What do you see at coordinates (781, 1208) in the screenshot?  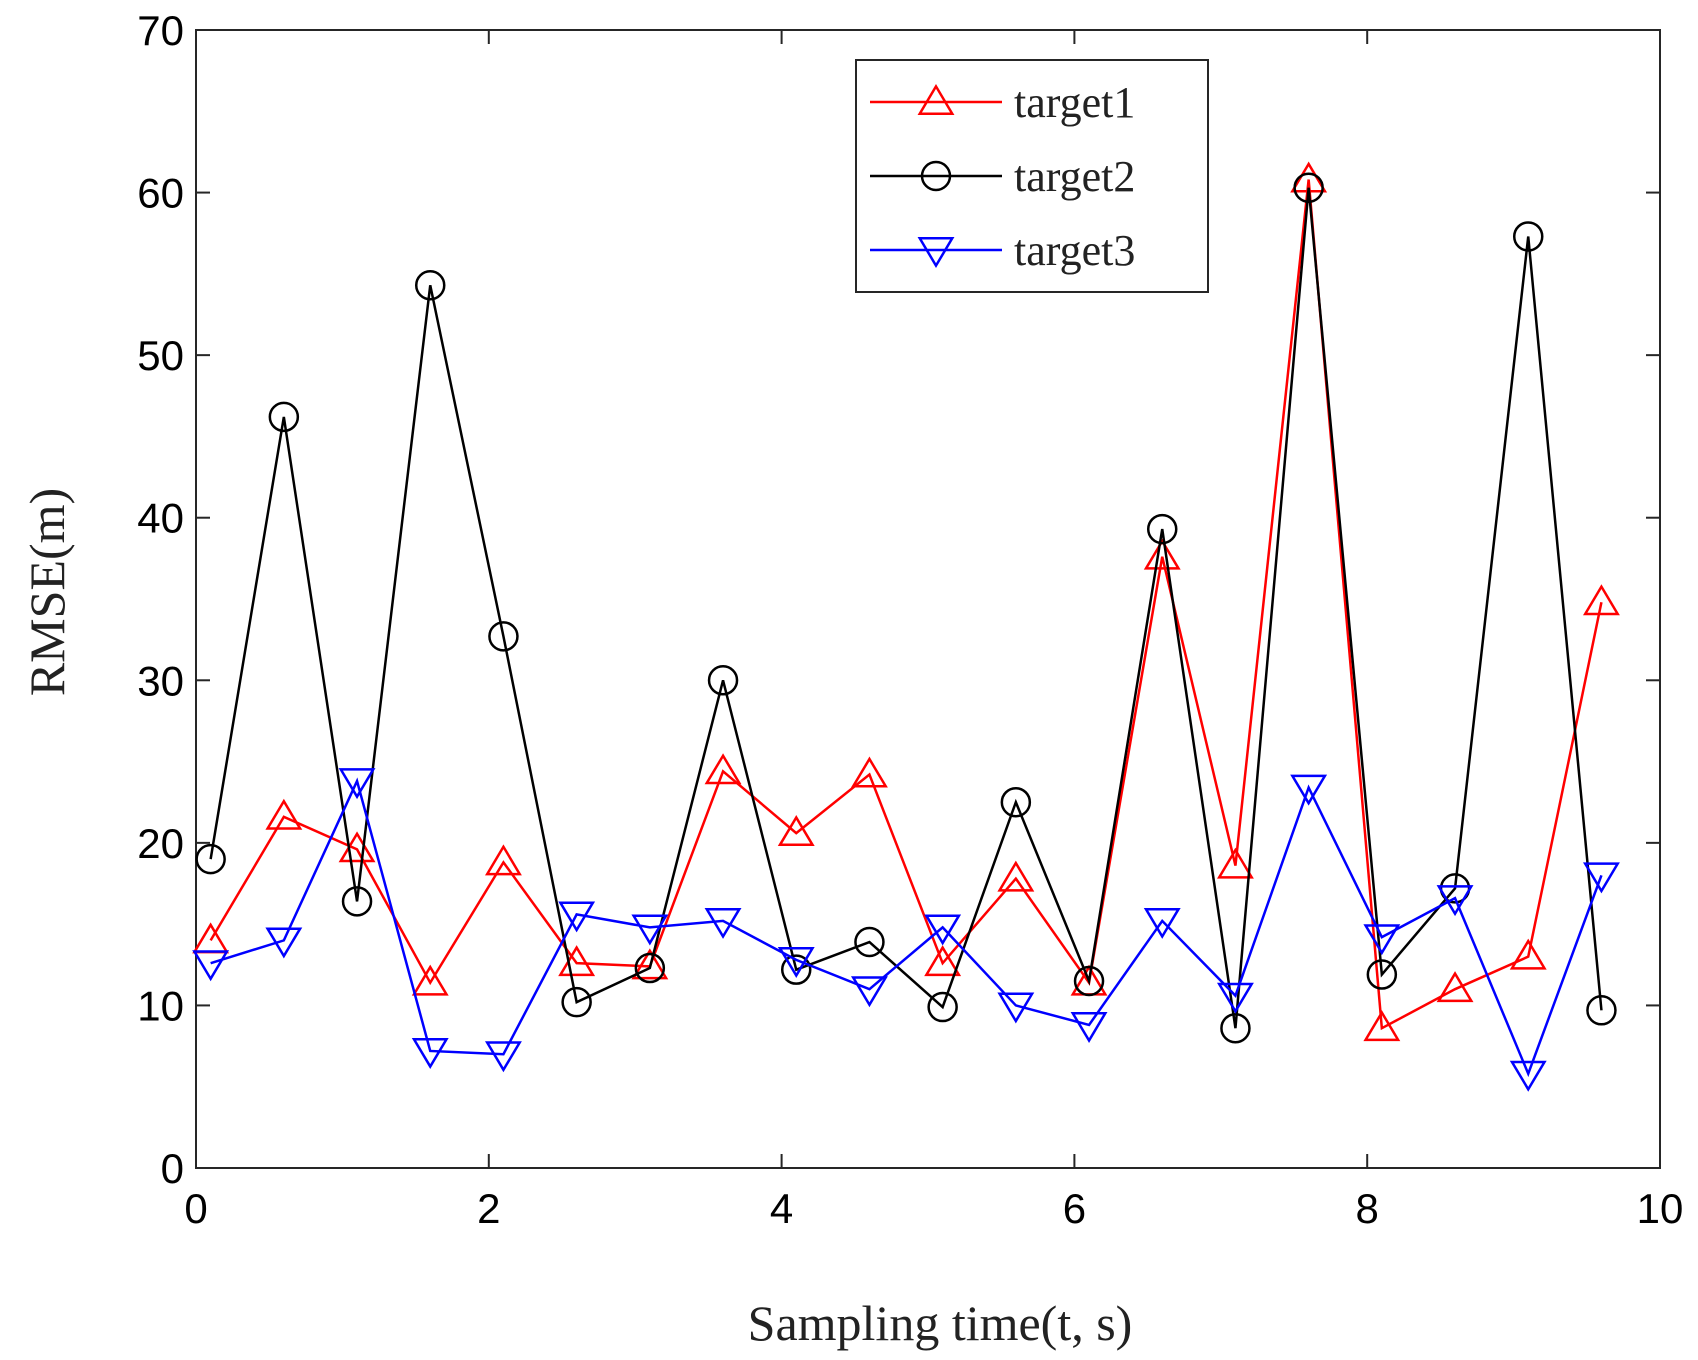 I see `x-tick-label: 4` at bounding box center [781, 1208].